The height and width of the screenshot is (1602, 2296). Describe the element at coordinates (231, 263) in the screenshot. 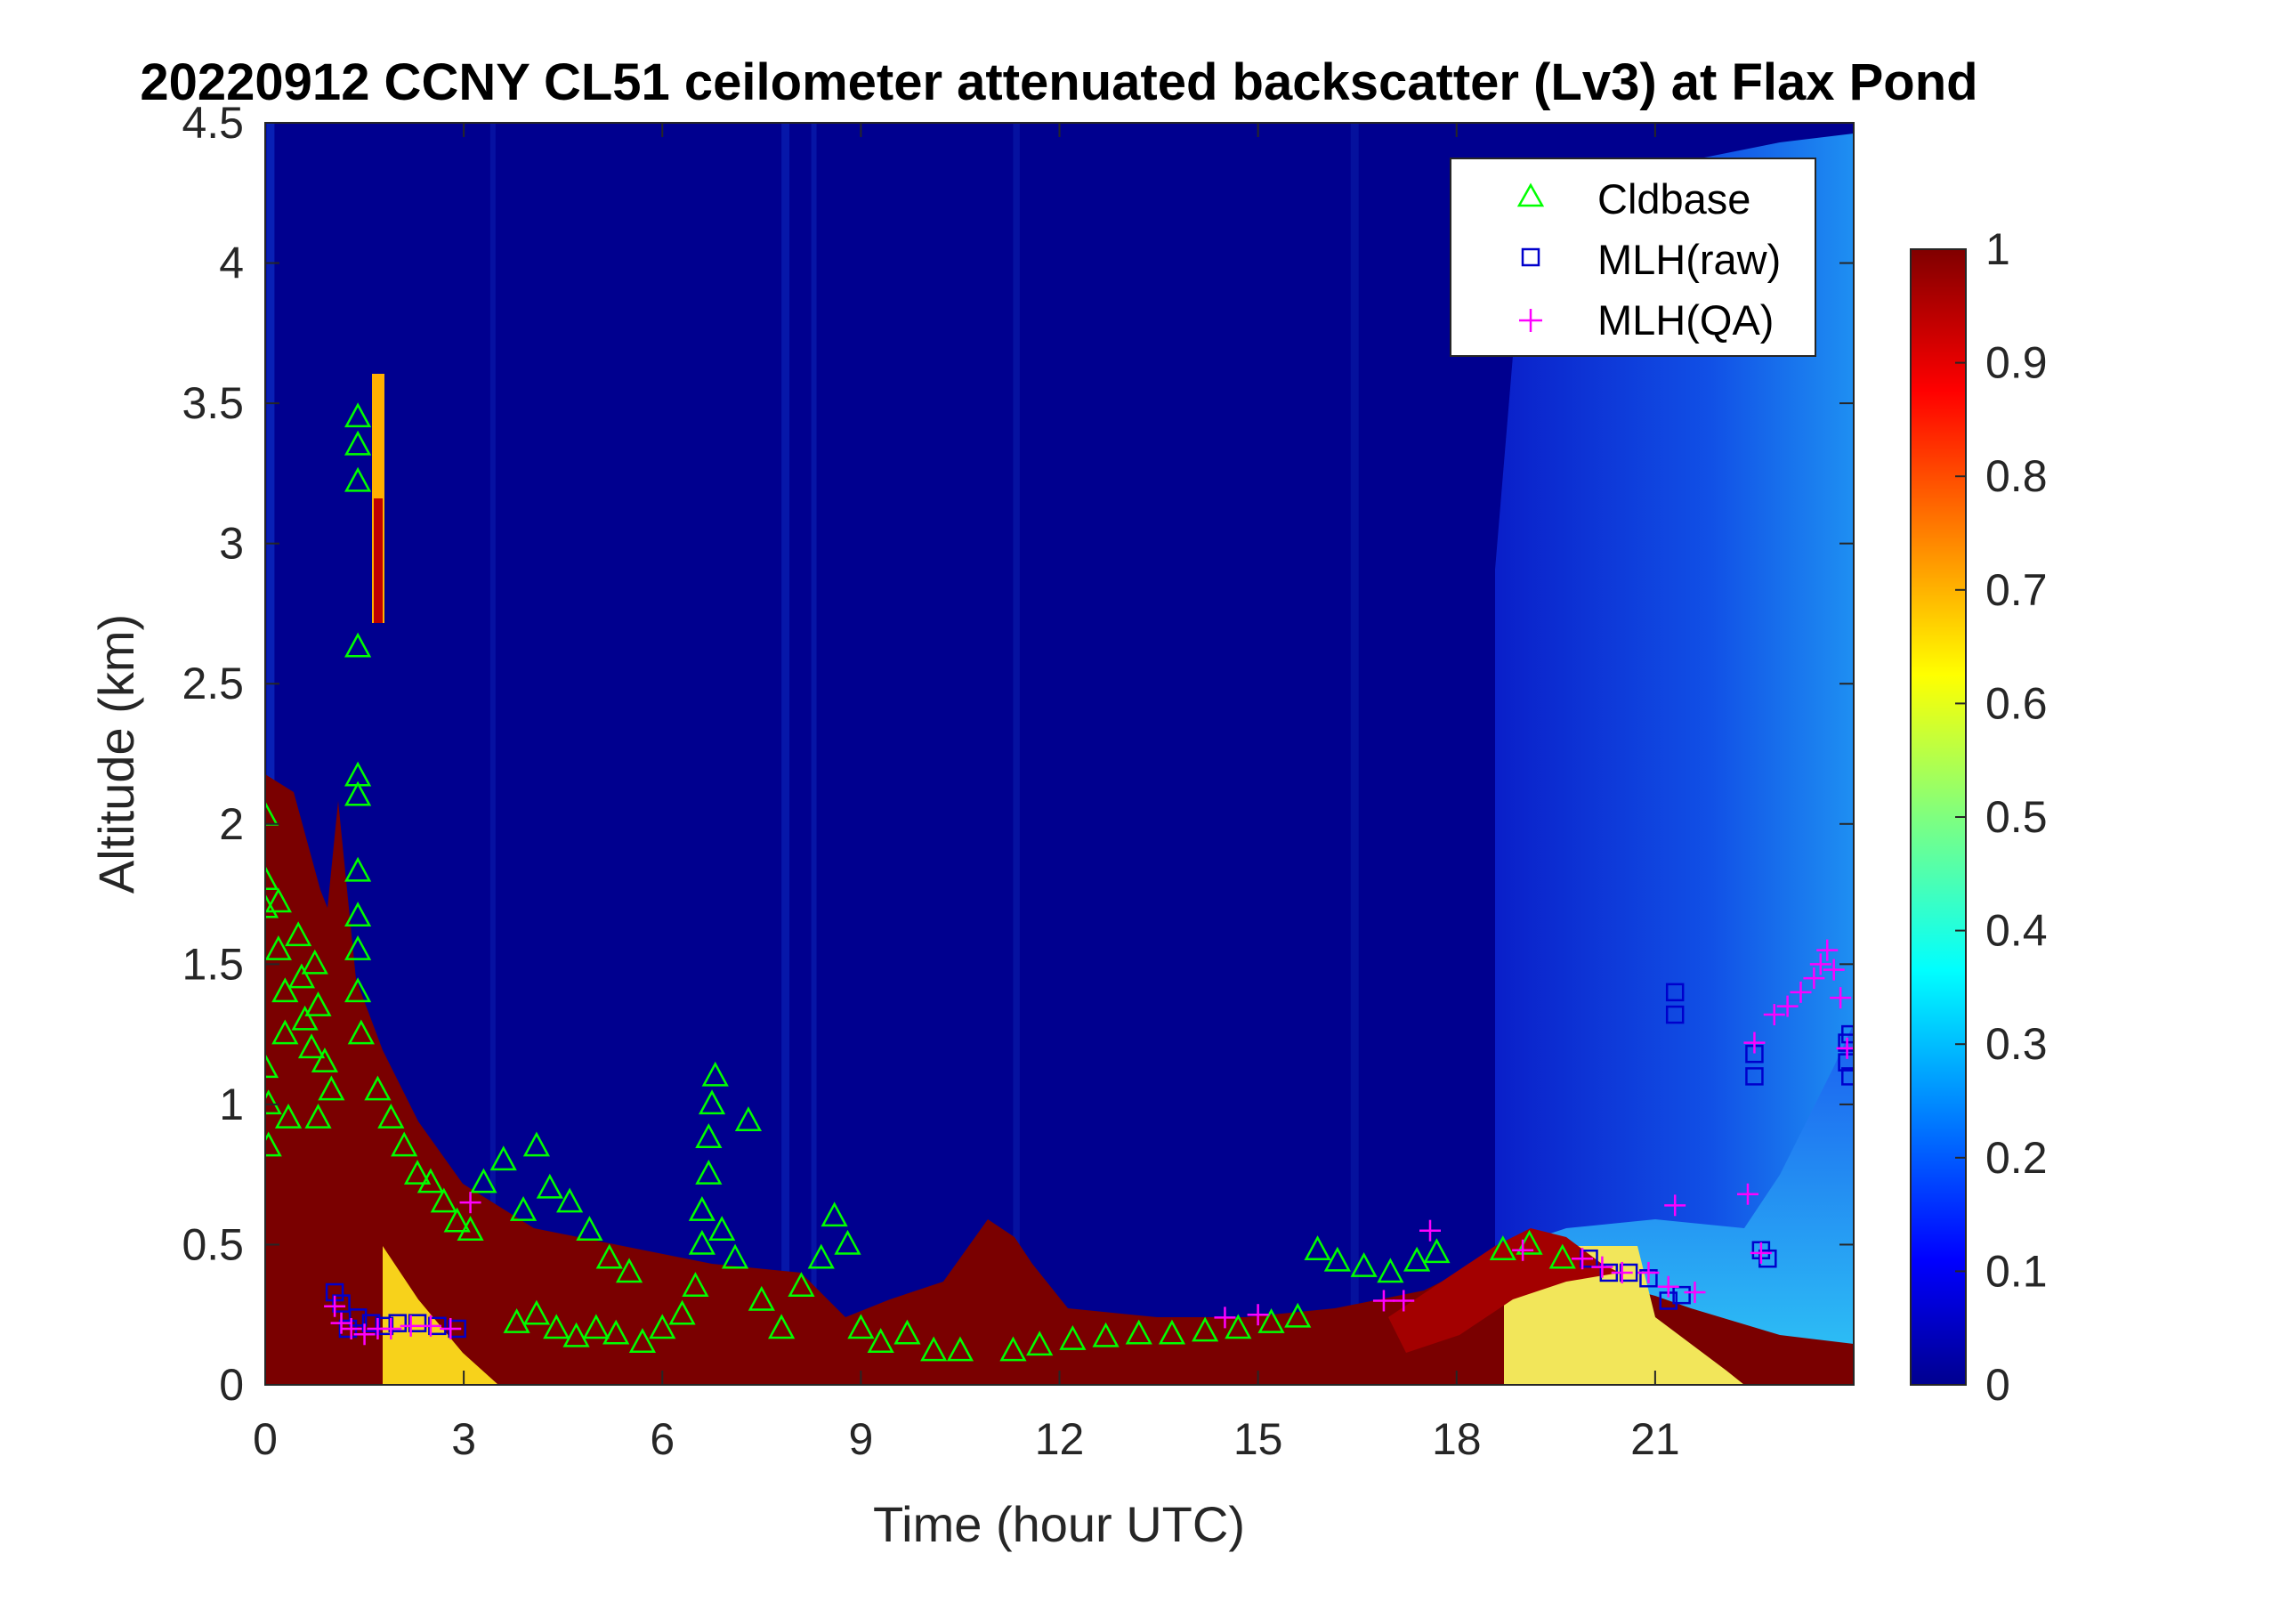

I see `y-tick-label: 4` at that location.